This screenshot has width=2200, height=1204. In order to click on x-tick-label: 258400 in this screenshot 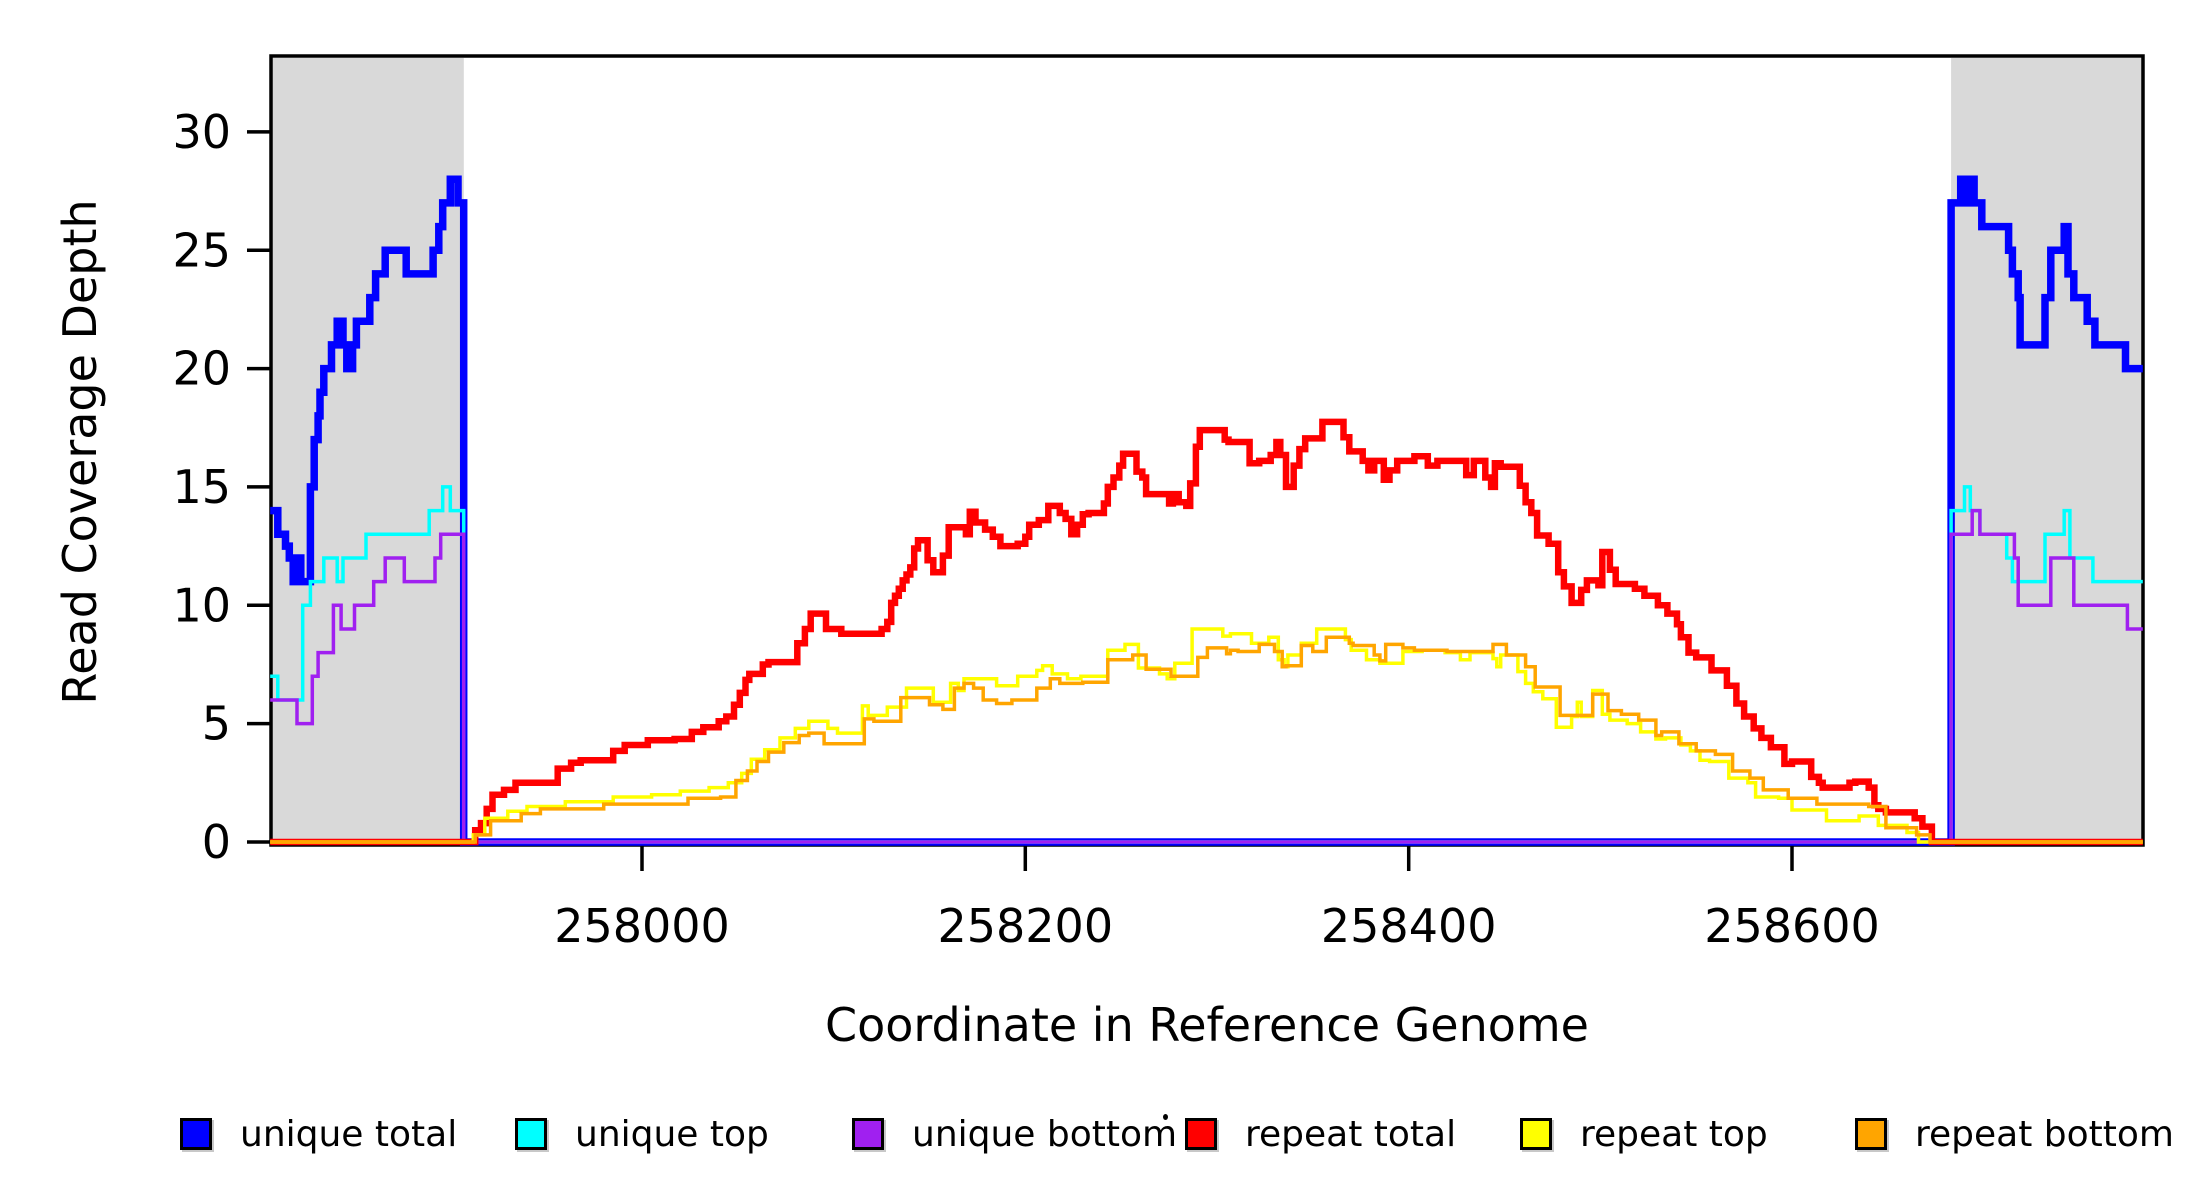, I will do `click(1409, 926)`.